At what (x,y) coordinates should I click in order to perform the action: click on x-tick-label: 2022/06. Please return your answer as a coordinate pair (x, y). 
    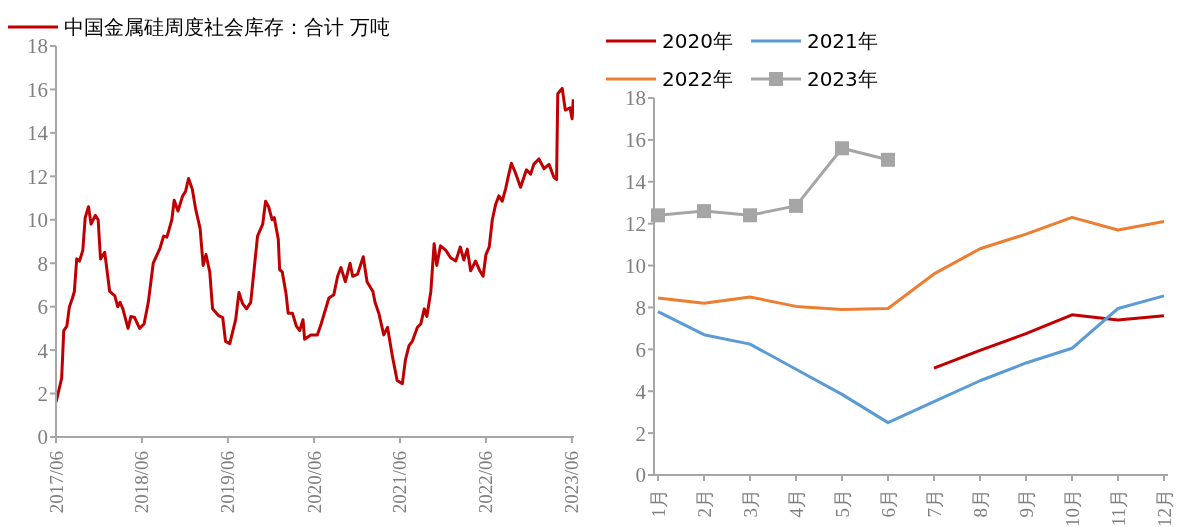
    Looking at the image, I should click on (486, 482).